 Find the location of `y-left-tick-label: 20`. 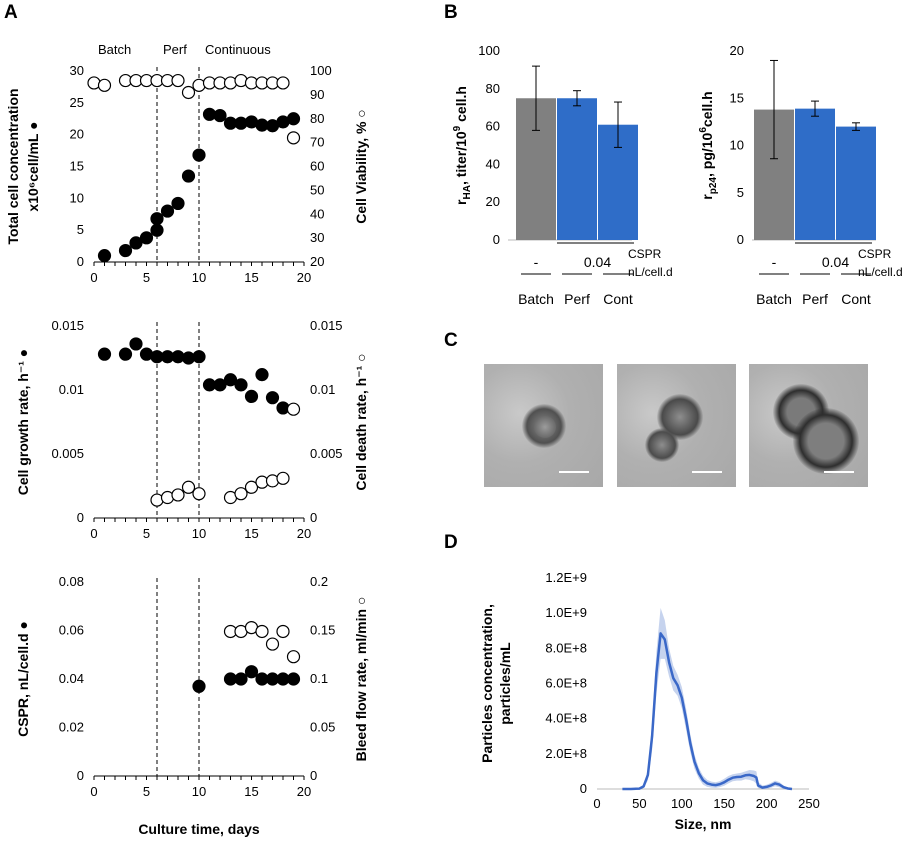

y-left-tick-label: 20 is located at coordinates (77, 134).